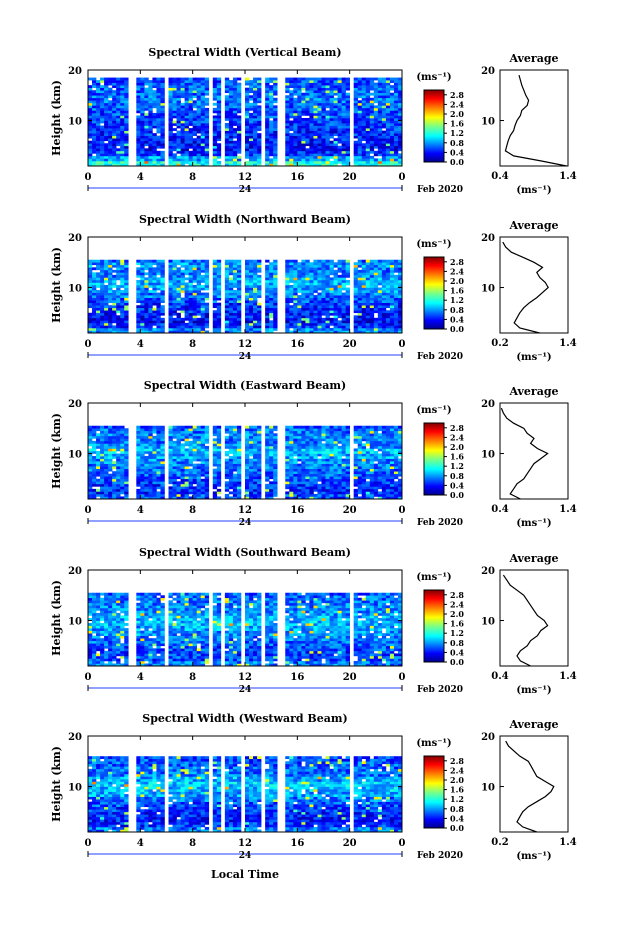 The width and height of the screenshot is (624, 929). What do you see at coordinates (457, 291) in the screenshot?
I see `colorbar-tick-label: 1.6` at bounding box center [457, 291].